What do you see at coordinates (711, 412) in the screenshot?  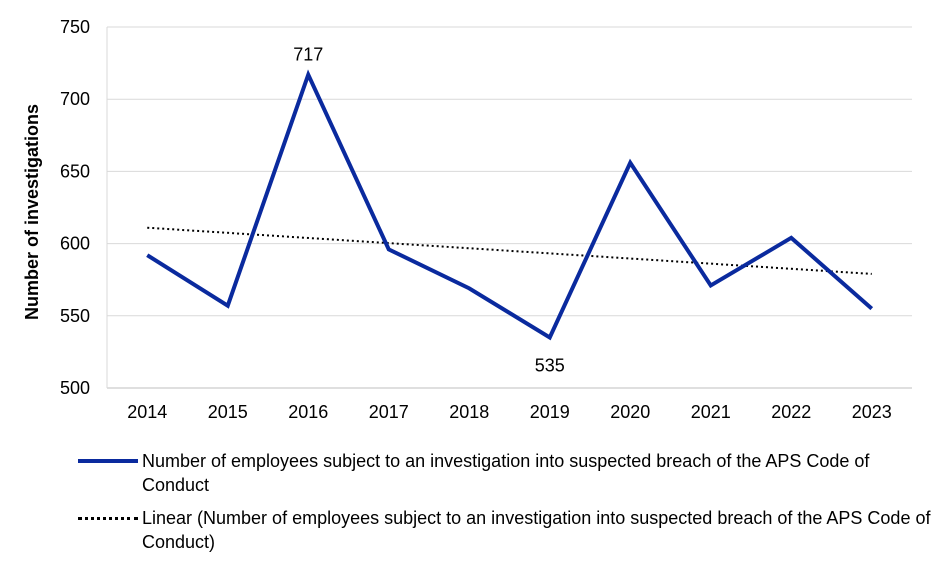 I see `x-tick-2021: 2021` at bounding box center [711, 412].